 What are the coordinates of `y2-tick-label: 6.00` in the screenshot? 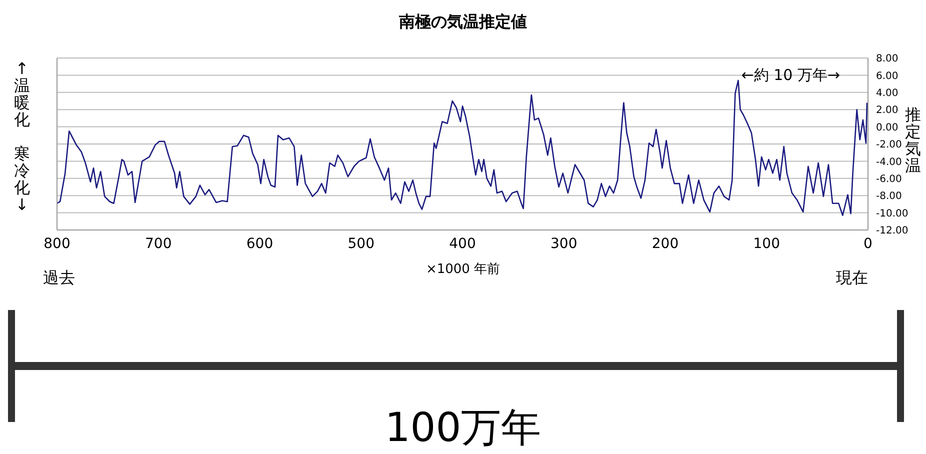 It's located at (887, 76).